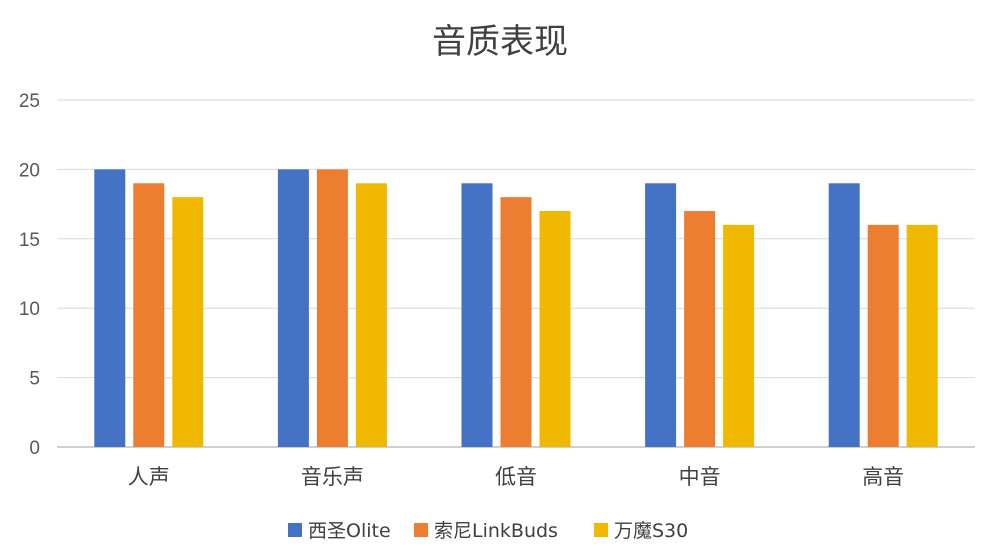 The height and width of the screenshot is (558, 1000). I want to click on x-category-label: 中音, so click(700, 477).